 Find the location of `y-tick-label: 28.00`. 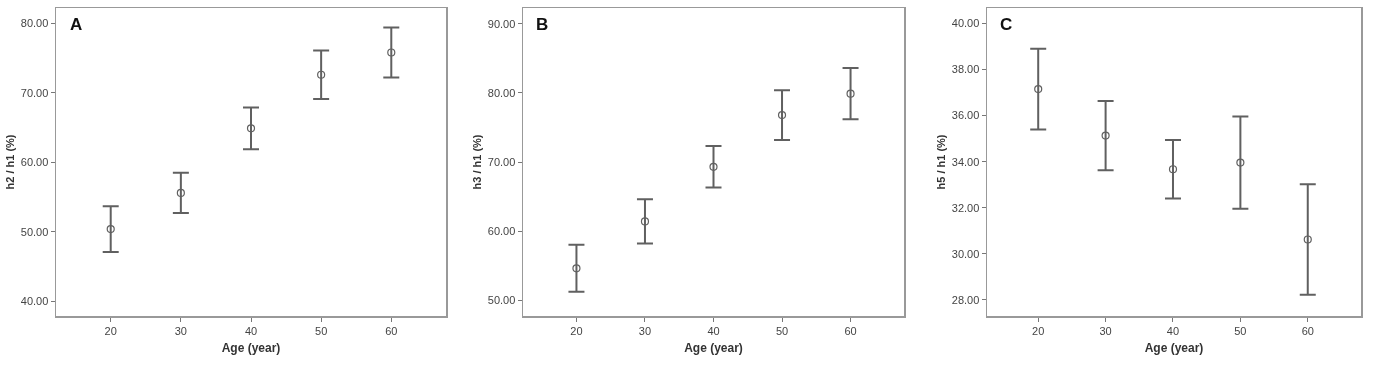

y-tick-label: 28.00 is located at coordinates (965, 299).